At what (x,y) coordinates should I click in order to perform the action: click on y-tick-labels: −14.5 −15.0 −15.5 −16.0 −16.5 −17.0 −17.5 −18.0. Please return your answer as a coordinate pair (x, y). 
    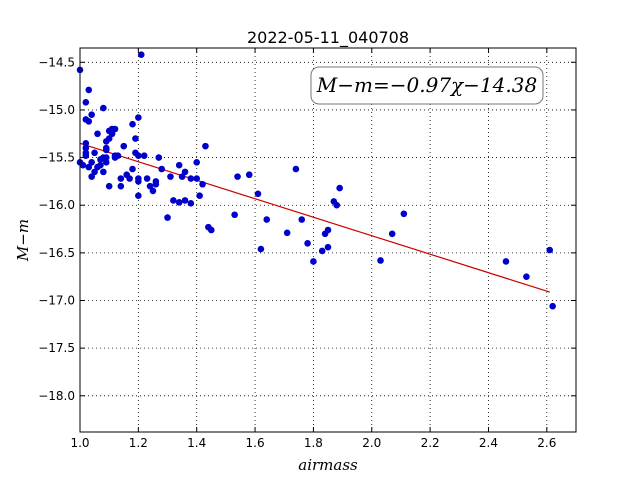
    Looking at the image, I should click on (56, 228).